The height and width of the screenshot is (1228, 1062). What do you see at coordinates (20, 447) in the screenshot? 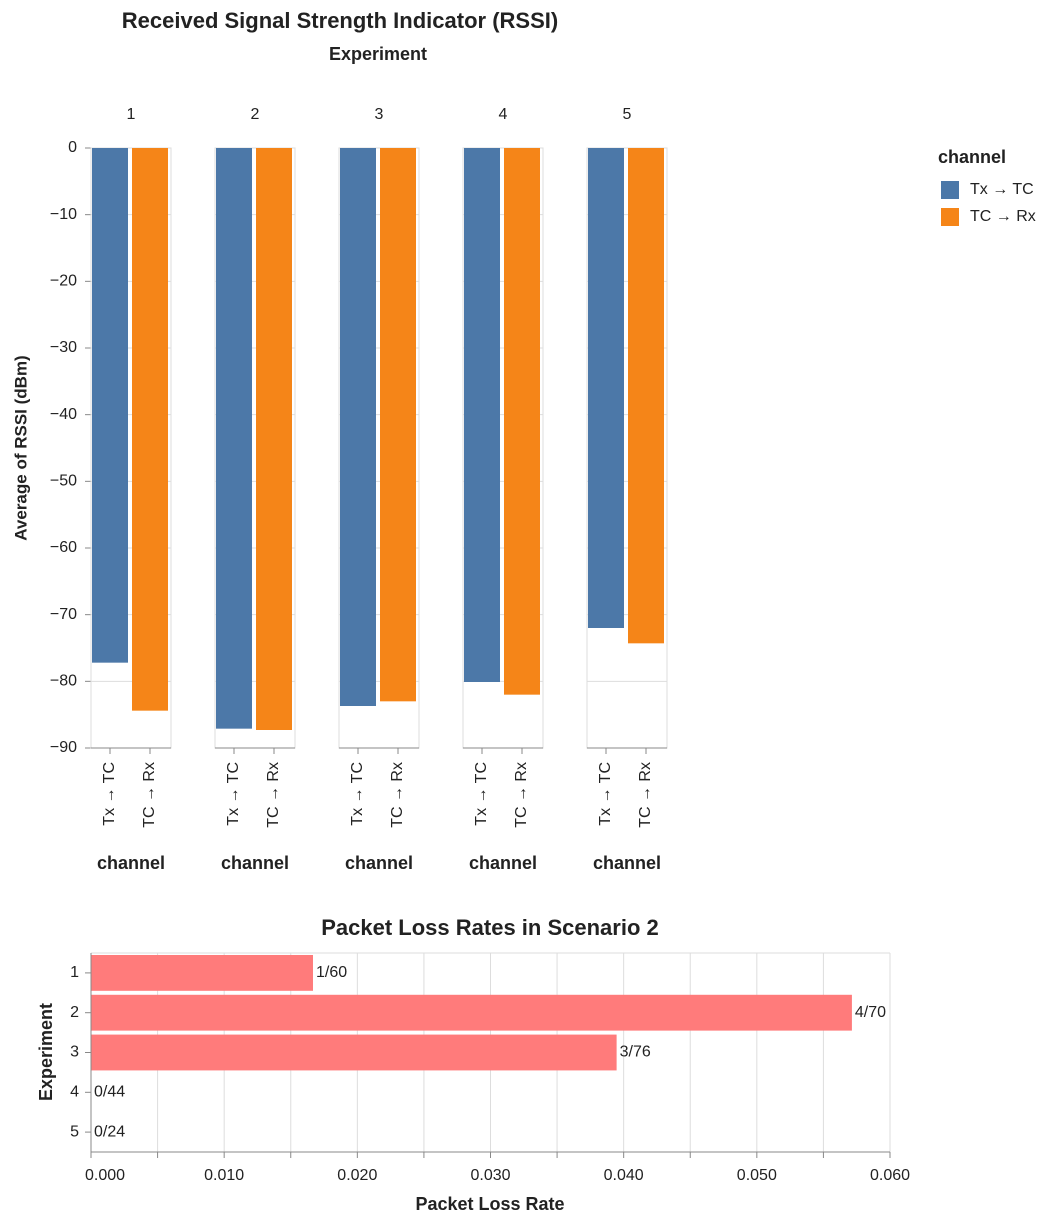
I see `y-axis-title: Average of RSSI (dBm)` at bounding box center [20, 447].